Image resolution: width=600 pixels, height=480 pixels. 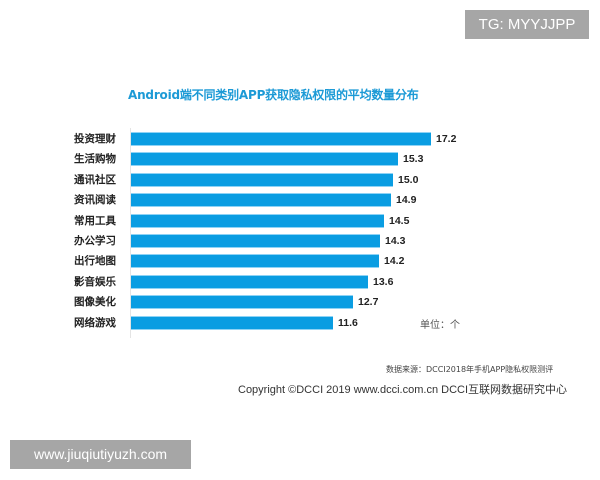 I want to click on value-label: 14.3, so click(x=395, y=241).